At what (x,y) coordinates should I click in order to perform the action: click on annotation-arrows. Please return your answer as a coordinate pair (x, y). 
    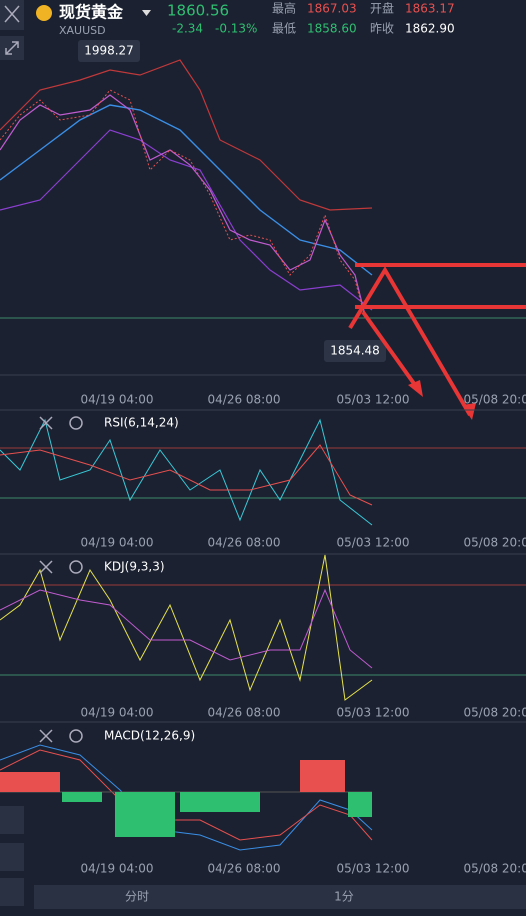
    Looking at the image, I should click on (437, 340).